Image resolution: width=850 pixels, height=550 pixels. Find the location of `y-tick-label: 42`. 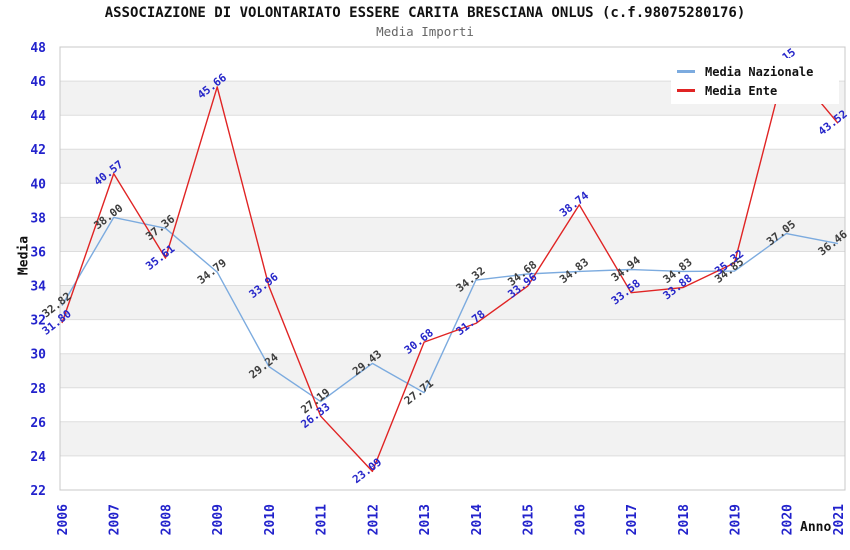

y-tick-label: 42 is located at coordinates (38, 150).